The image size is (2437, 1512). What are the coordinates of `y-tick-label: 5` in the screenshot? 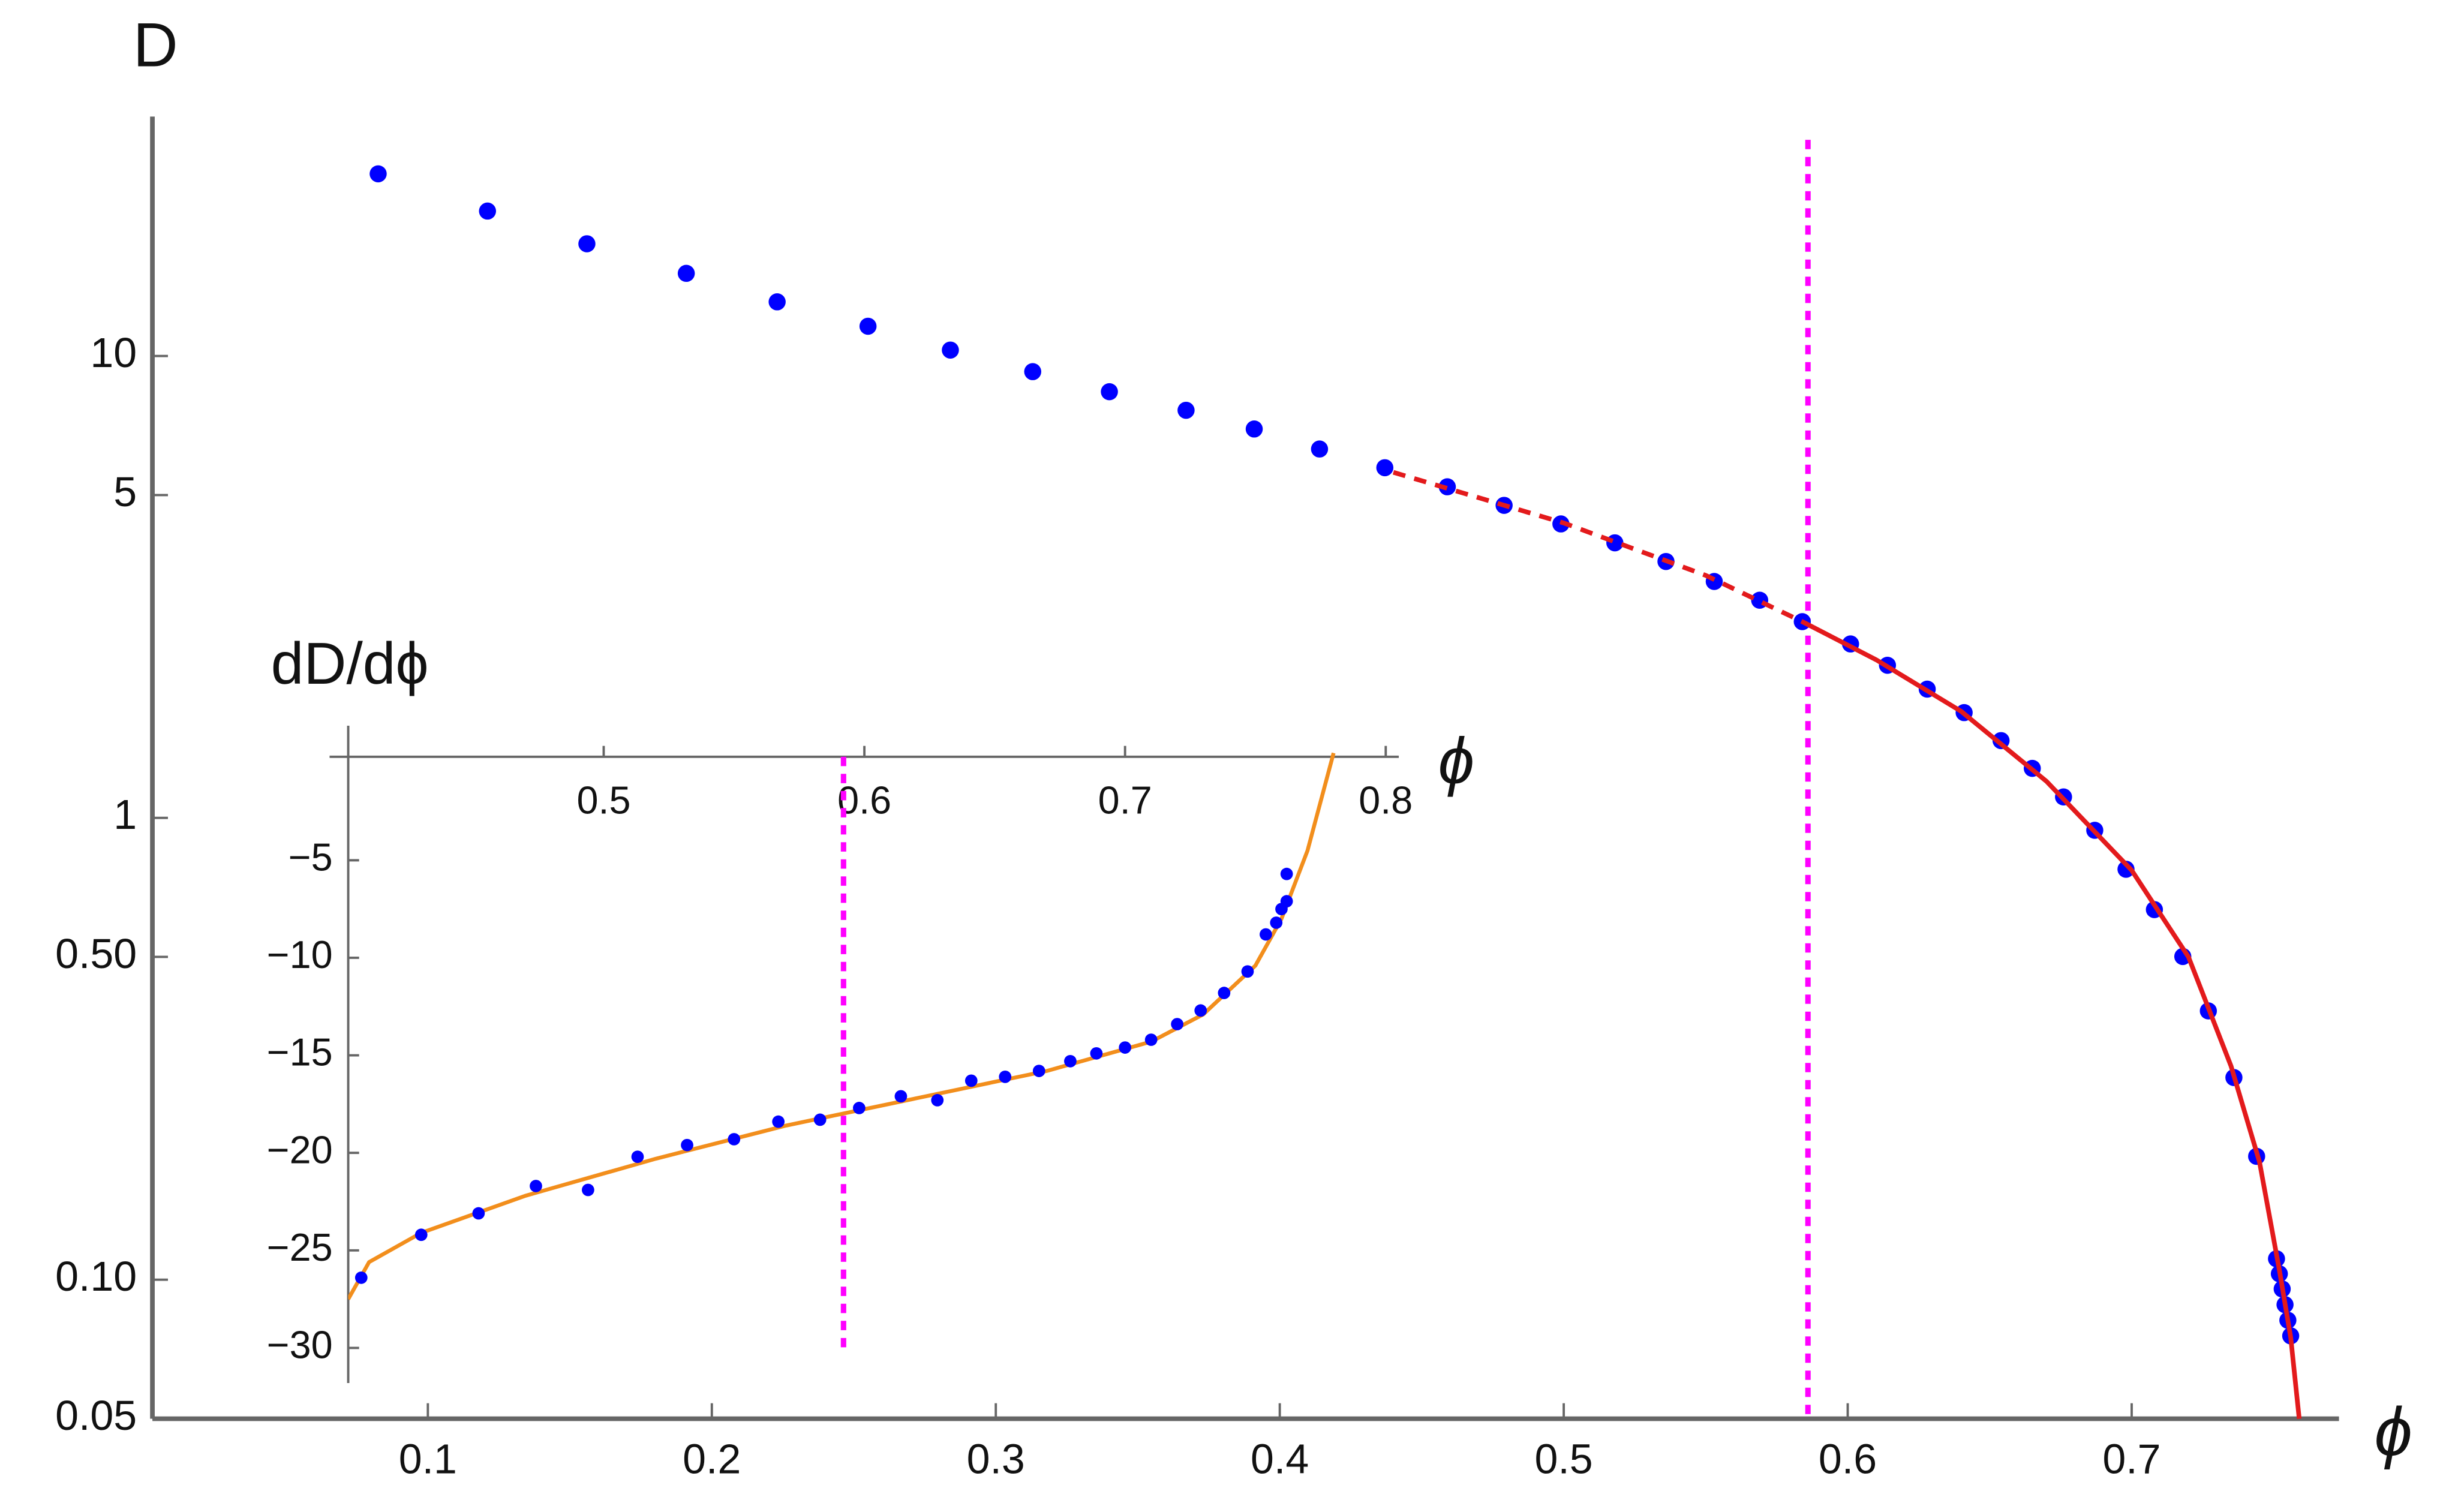 It's located at (125, 492).